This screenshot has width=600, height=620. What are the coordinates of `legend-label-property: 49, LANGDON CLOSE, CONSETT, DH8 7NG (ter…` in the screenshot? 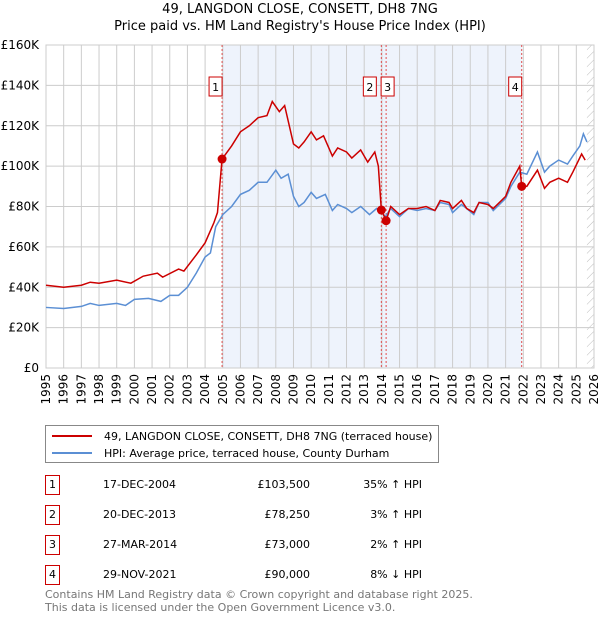 It's located at (268, 436).